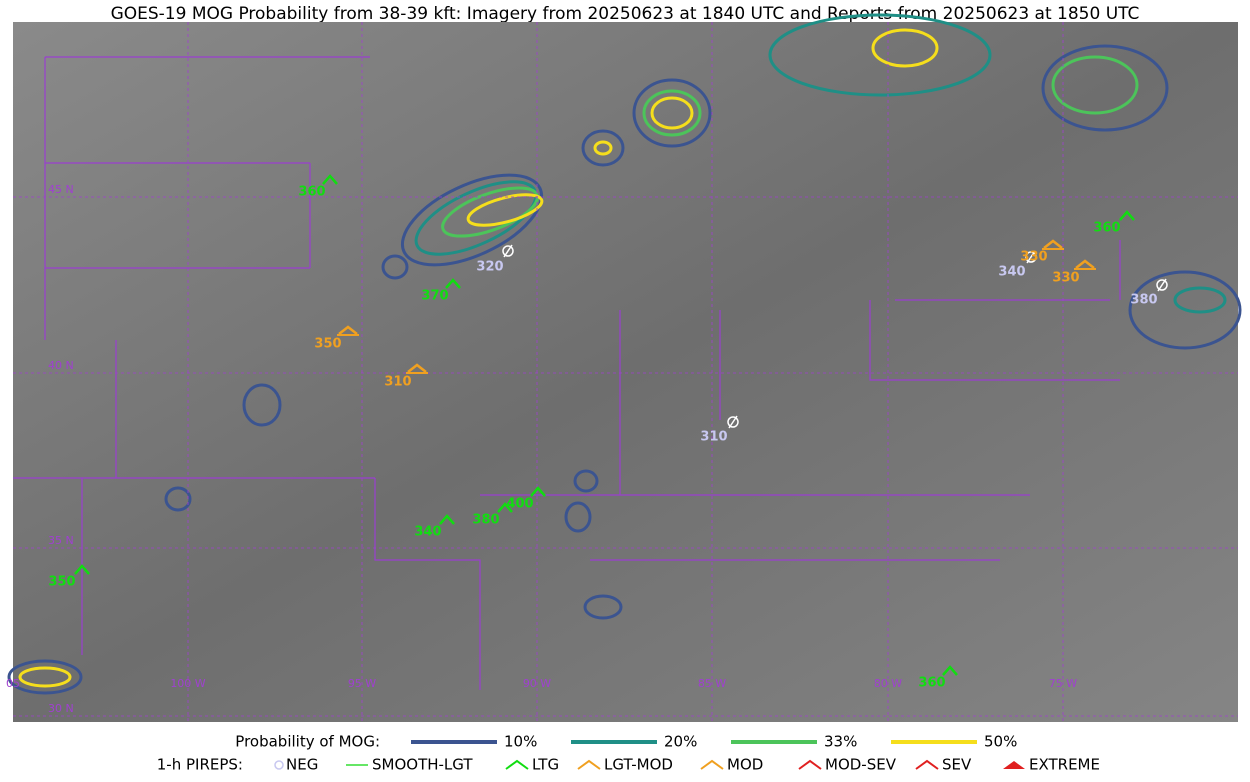  Describe the element at coordinates (307, 742) in the screenshot. I see `legend-title: Probability of MOG:` at that location.